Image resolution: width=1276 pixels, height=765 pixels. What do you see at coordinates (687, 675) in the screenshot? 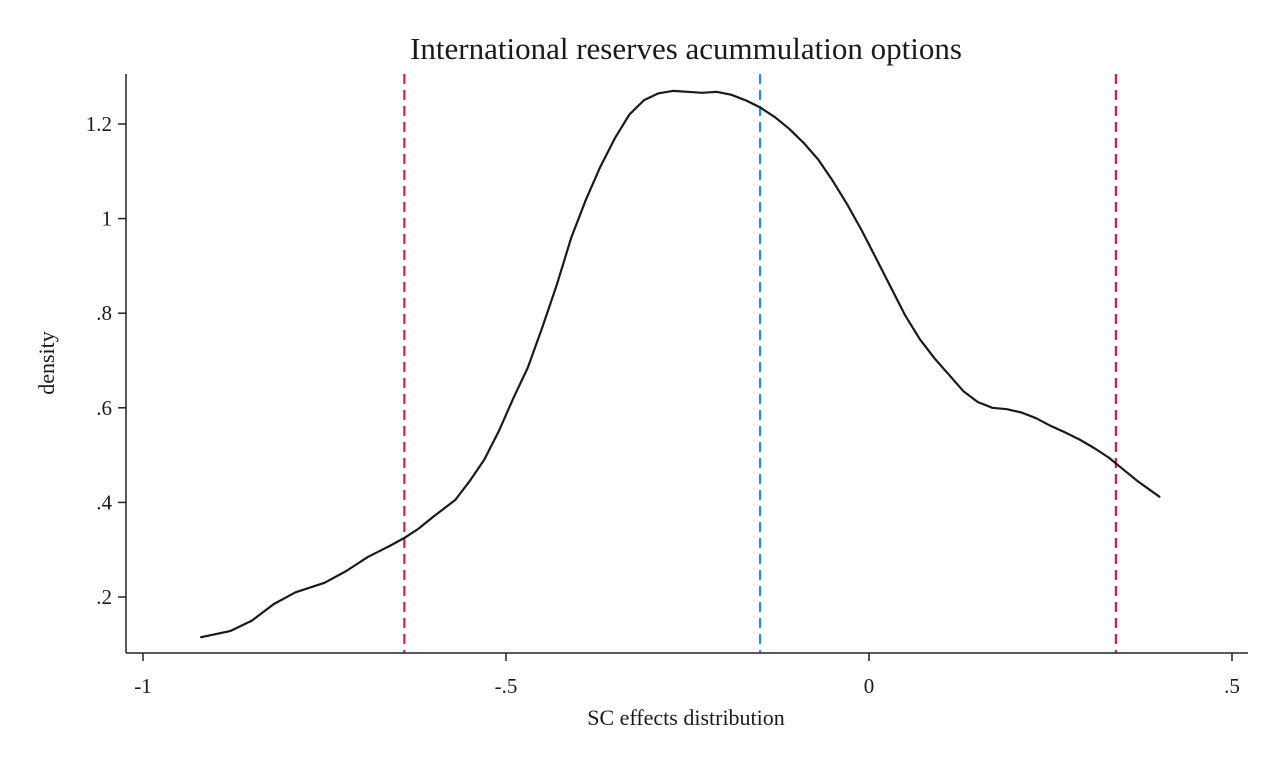
I see `x-axis-ticks: -1 -.5 0 .5` at bounding box center [687, 675].